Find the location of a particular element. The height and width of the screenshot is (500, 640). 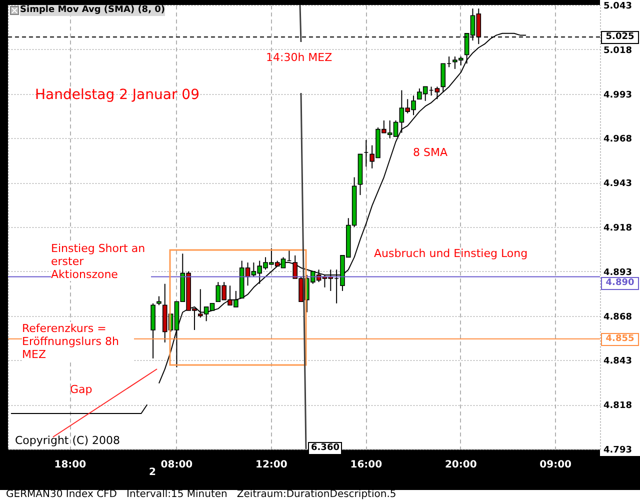

annotation: Copyright (C) 2008 is located at coordinates (67, 440).